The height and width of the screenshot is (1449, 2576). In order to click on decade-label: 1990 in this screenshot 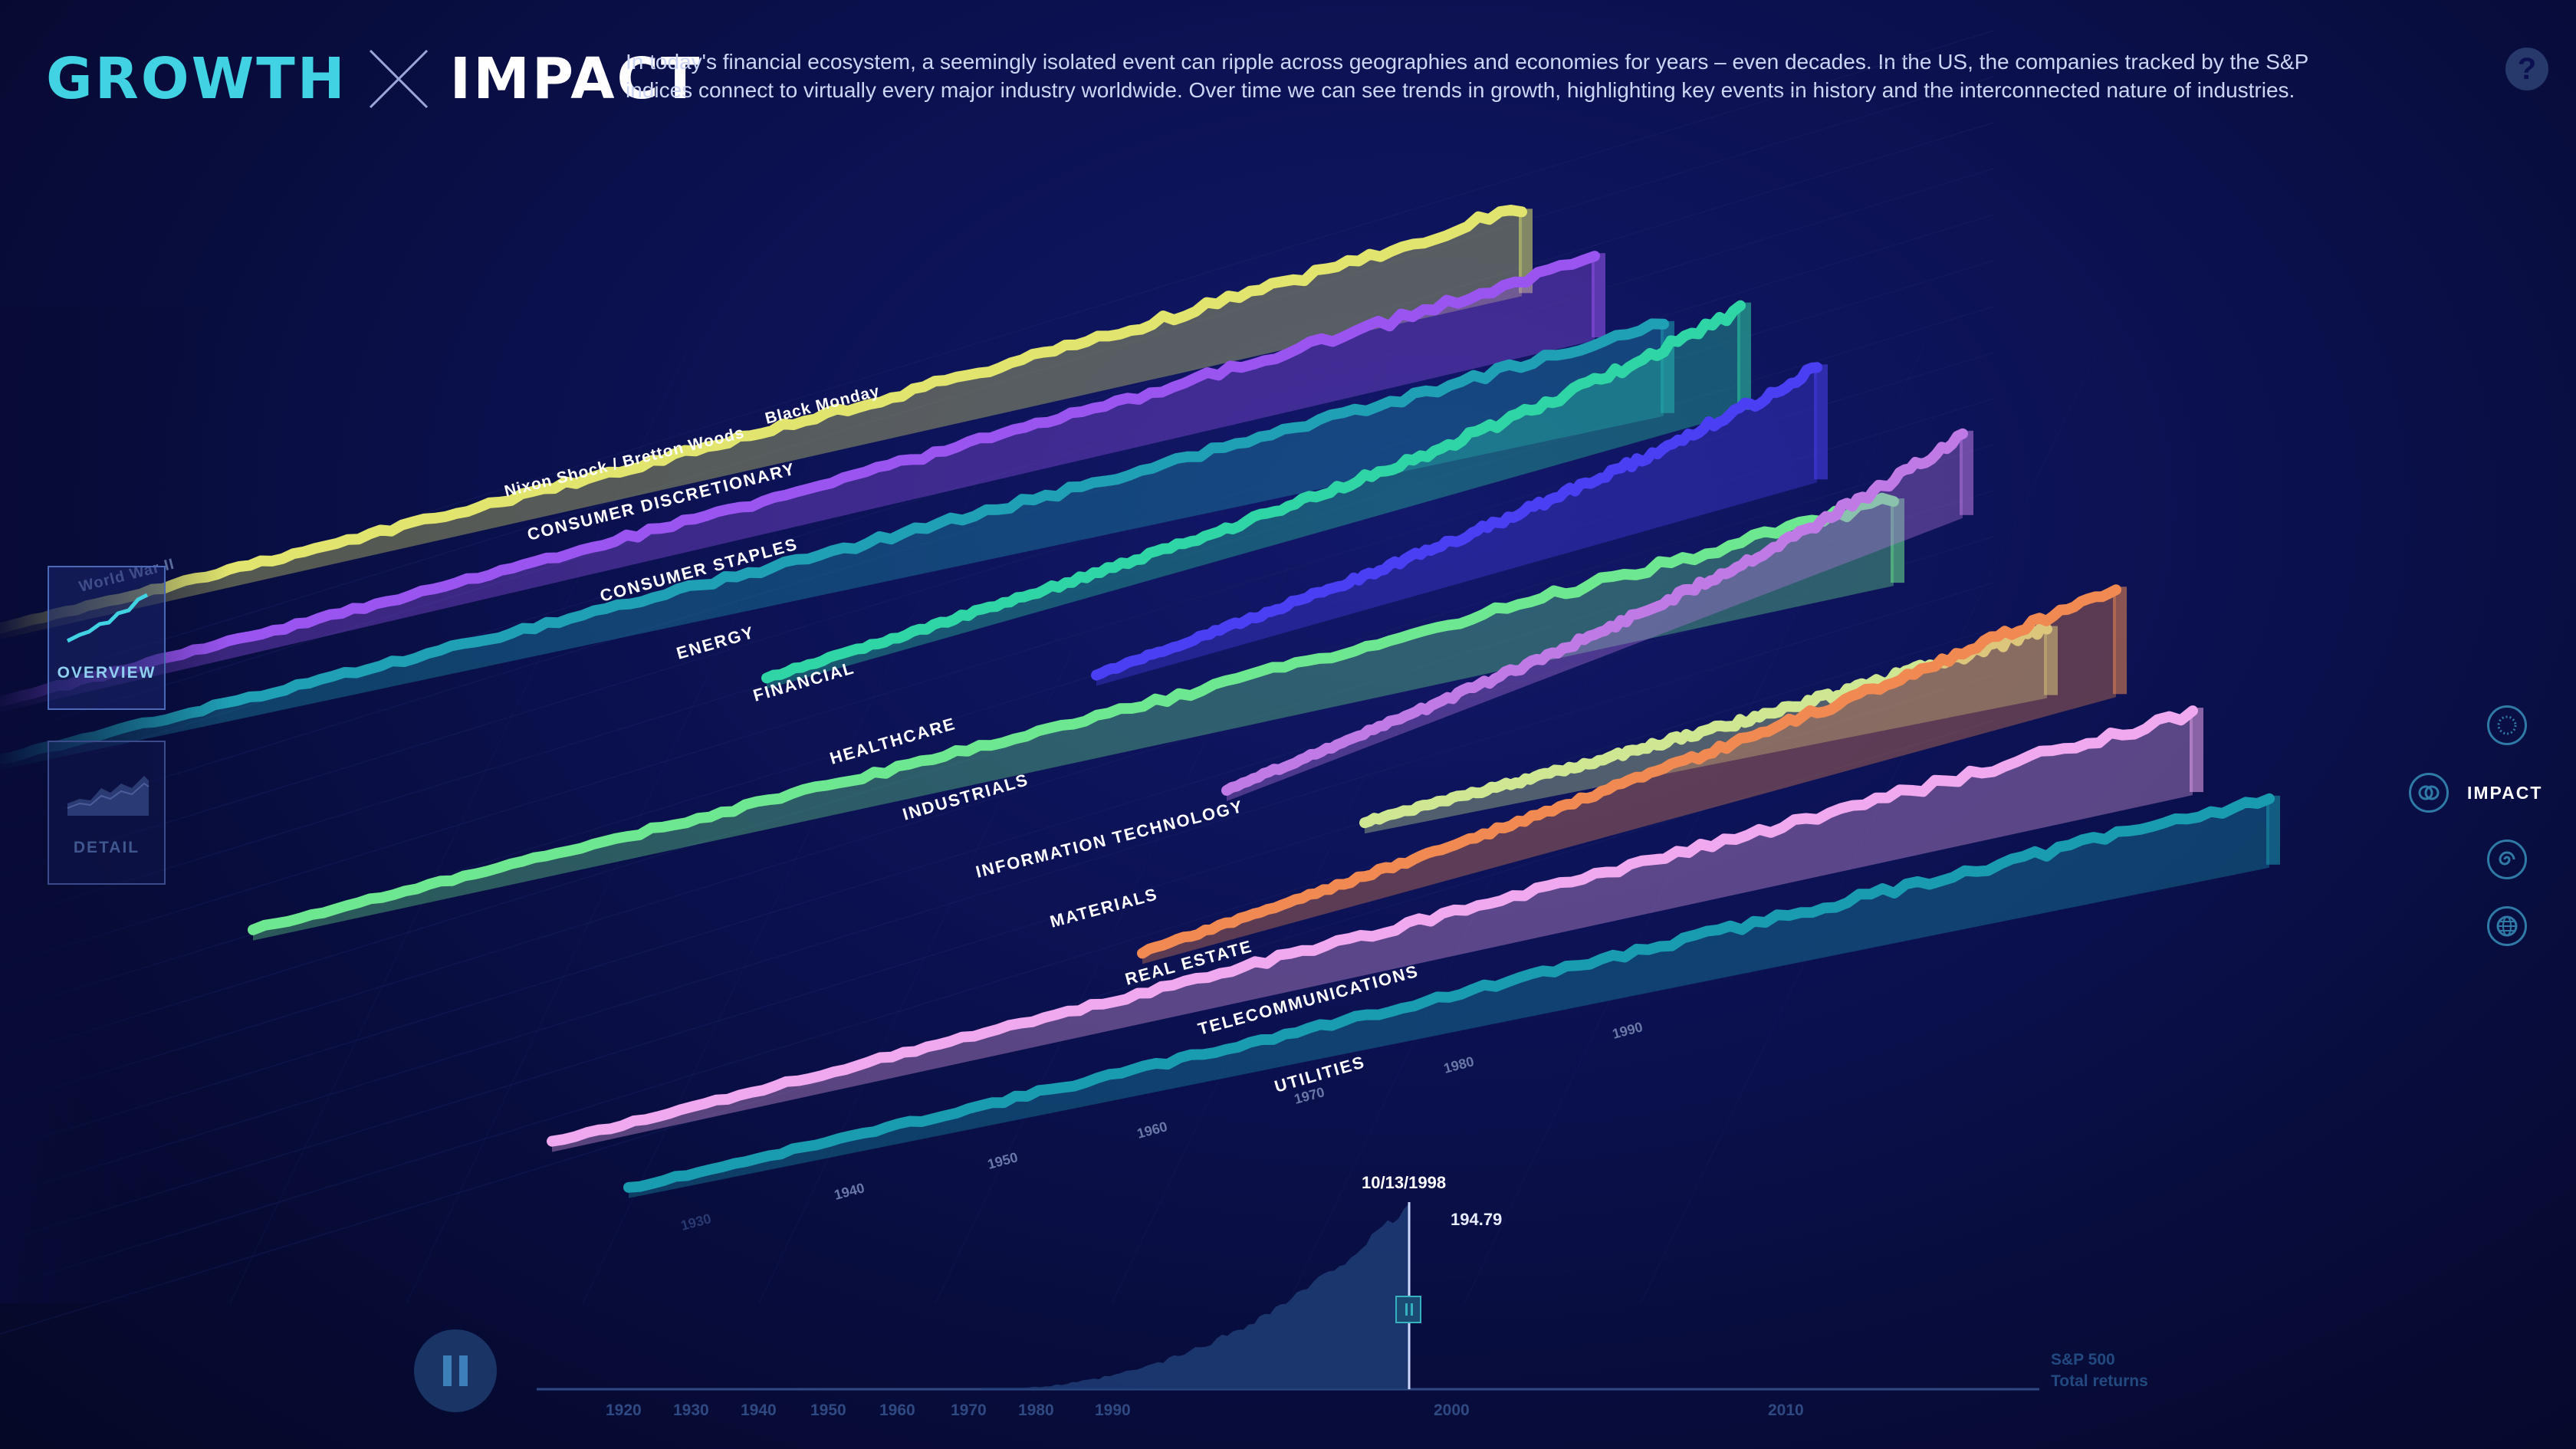, I will do `click(1628, 1030)`.